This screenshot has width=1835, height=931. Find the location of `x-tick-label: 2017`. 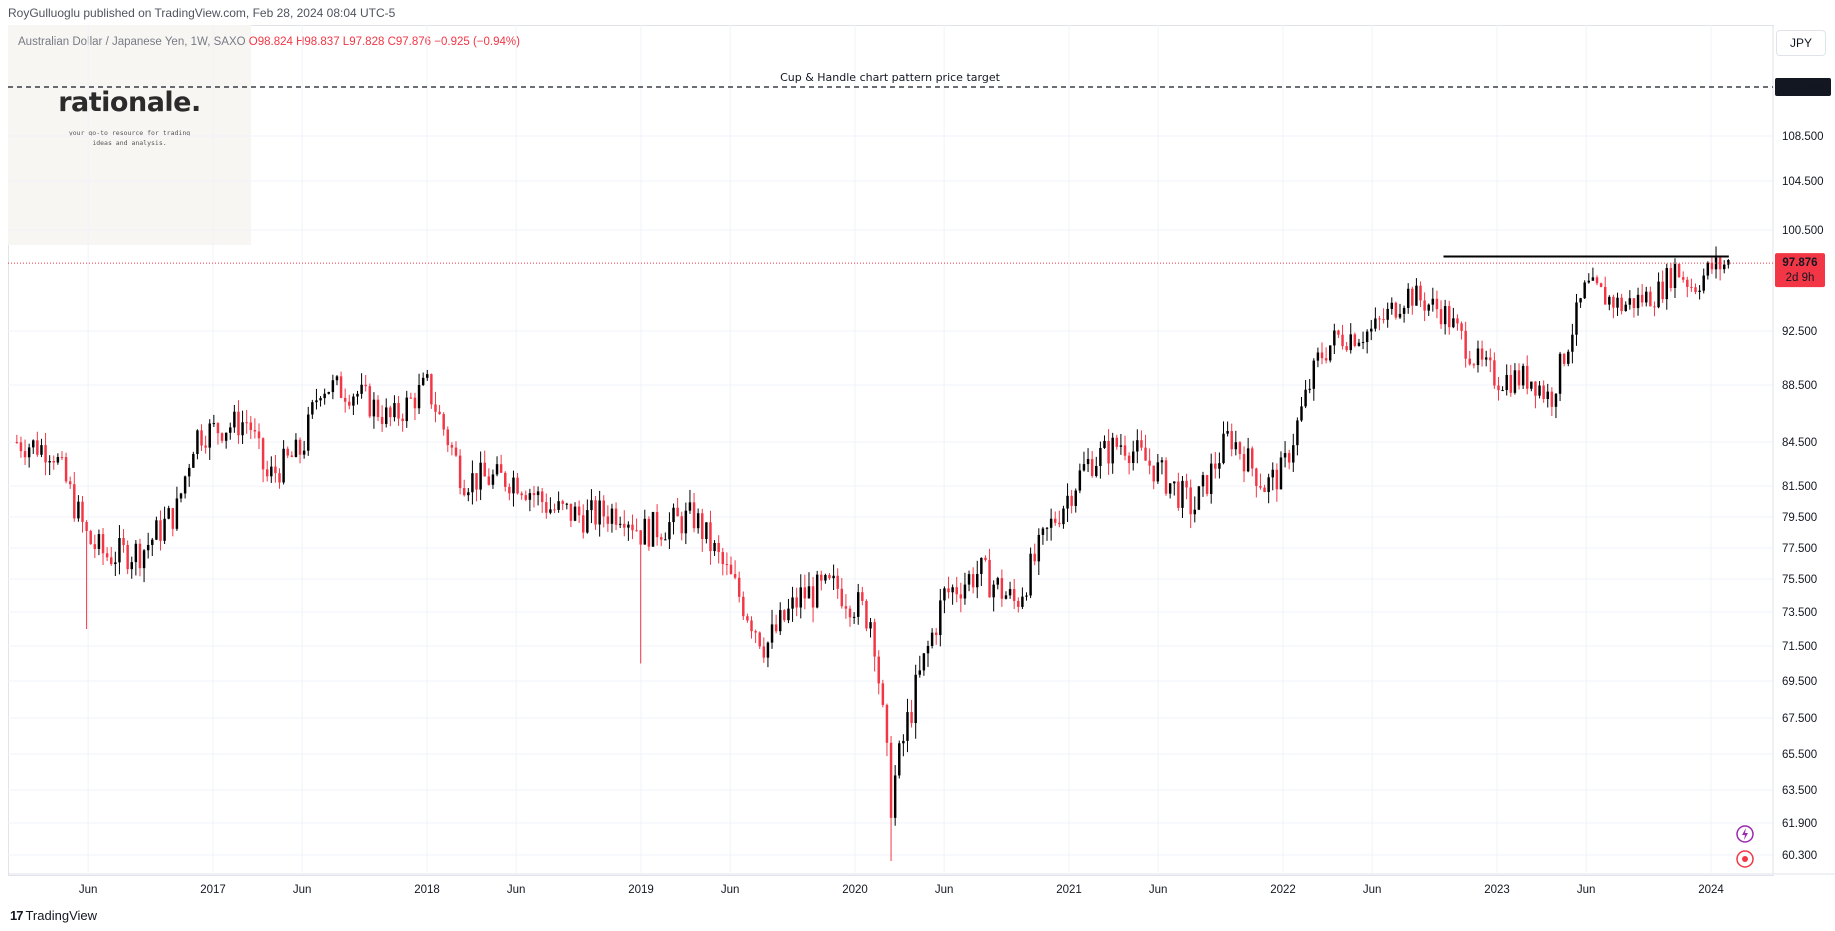

x-tick-label: 2017 is located at coordinates (213, 890).